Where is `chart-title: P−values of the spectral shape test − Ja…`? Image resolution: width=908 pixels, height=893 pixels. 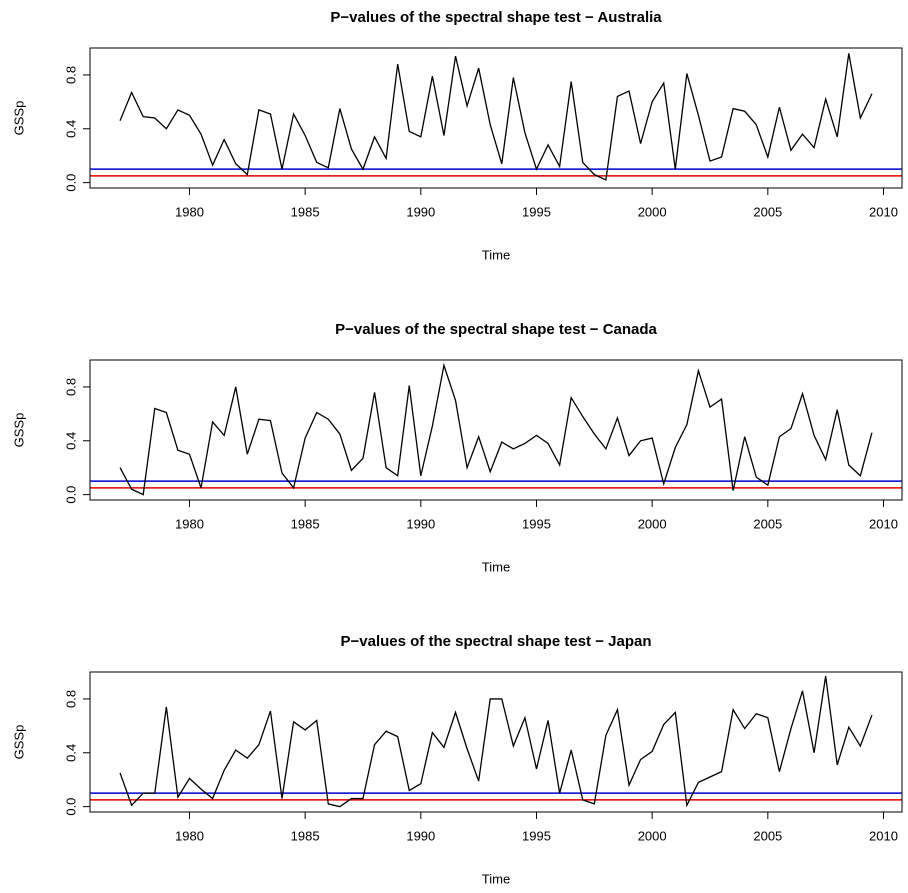
chart-title: P−values of the spectral shape test − Ja… is located at coordinates (496, 641).